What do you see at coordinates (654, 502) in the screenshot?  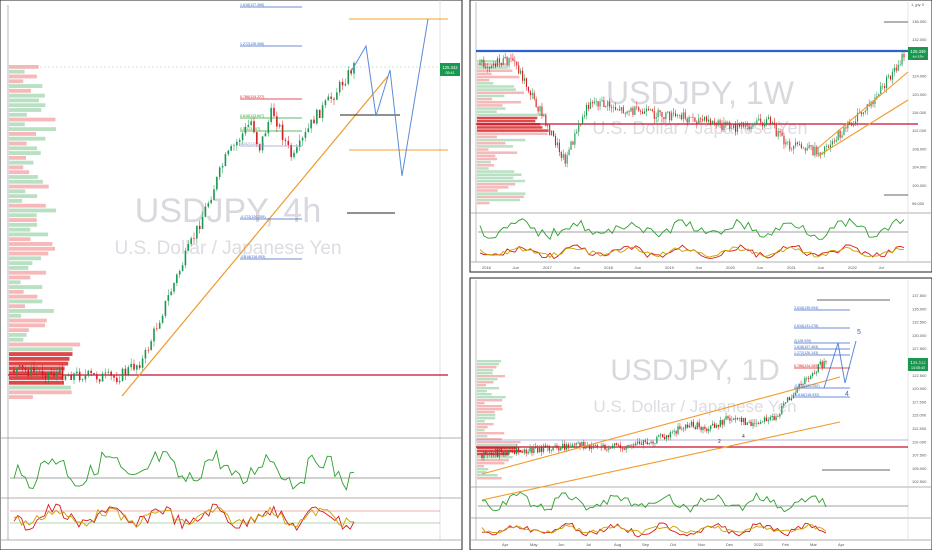 I see `oscillator-line` at bounding box center [654, 502].